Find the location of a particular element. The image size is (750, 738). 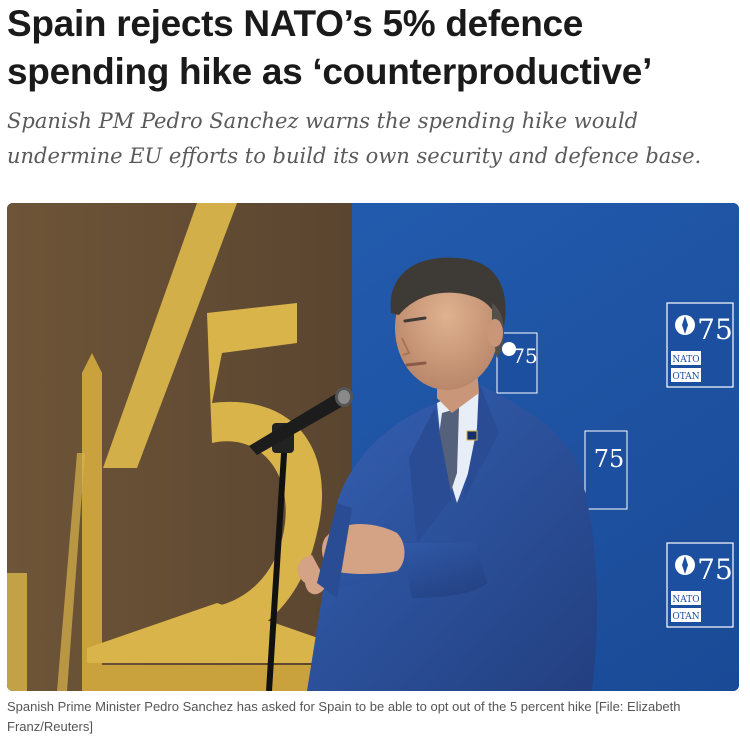

nato-logo-3: 75 is located at coordinates (606, 470).